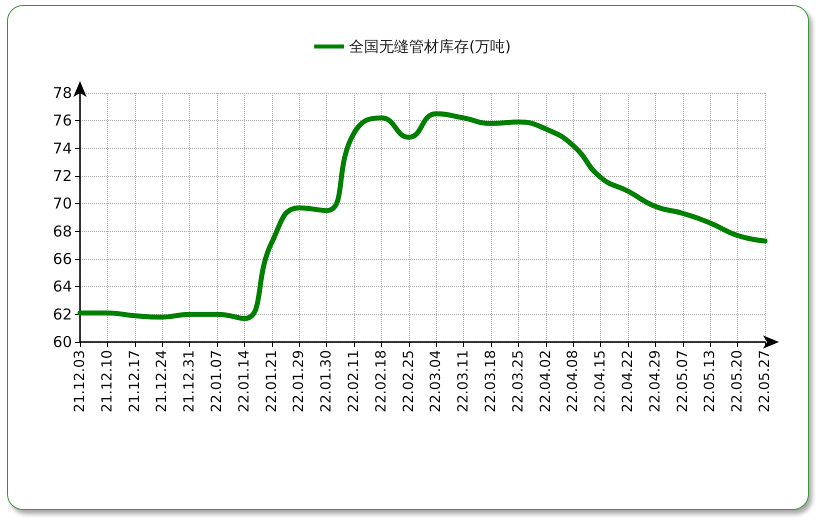 This screenshot has height=526, width=825. I want to click on x-tick-label: 21.12.10, so click(107, 381).